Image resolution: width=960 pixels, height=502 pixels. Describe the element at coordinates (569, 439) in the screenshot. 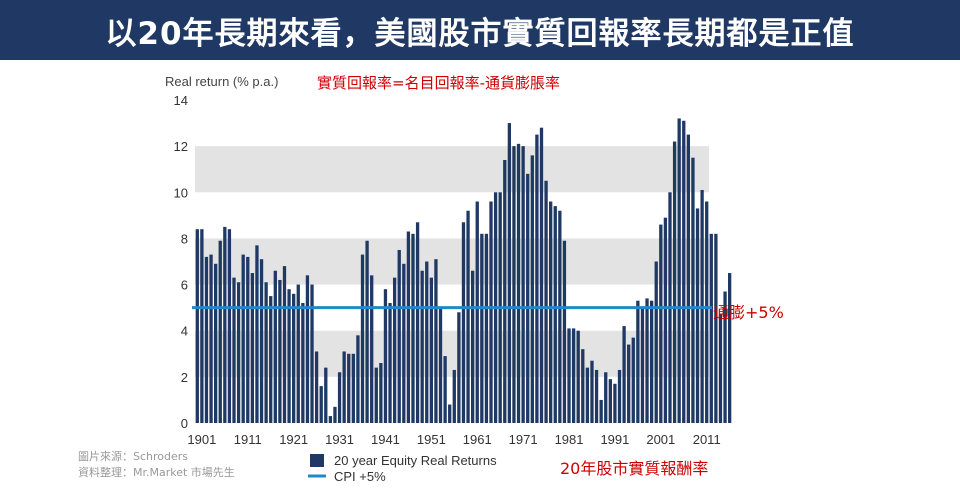

I see `x-tick-label: 1981` at that location.